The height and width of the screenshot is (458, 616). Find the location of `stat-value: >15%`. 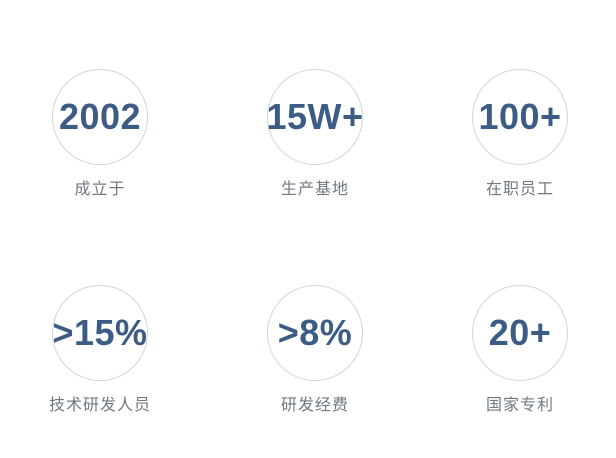

stat-value: >15% is located at coordinates (100, 332).